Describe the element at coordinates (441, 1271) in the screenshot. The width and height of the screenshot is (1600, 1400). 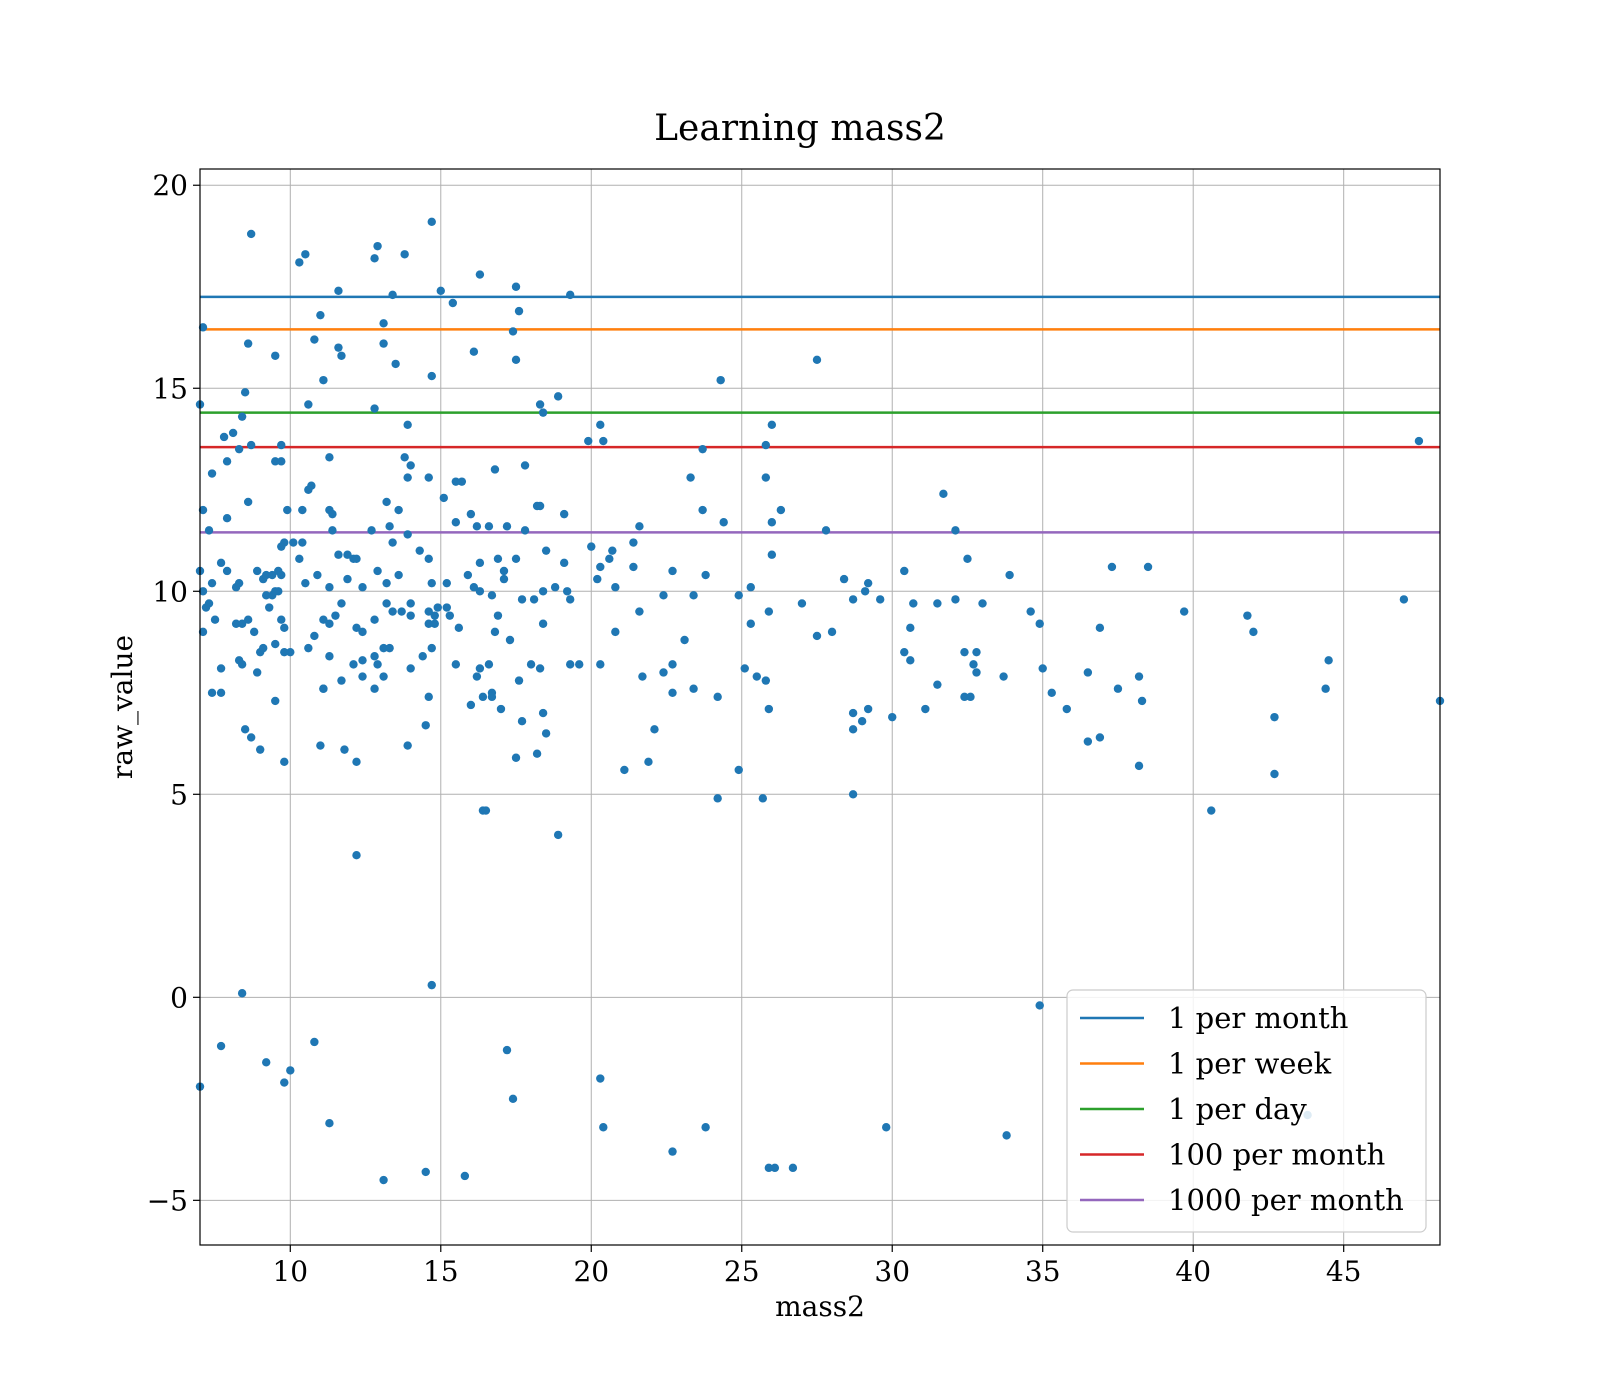
I see `x-tick-label: 15` at that location.